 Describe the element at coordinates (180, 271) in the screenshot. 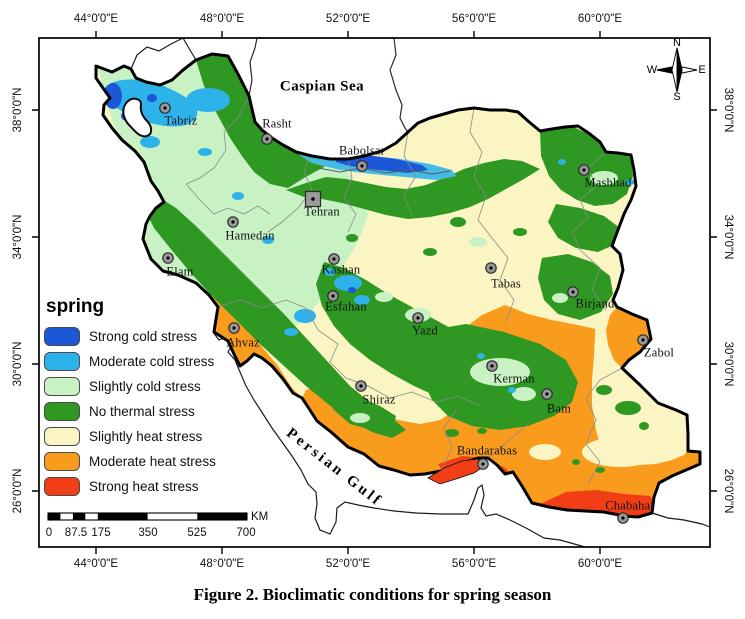

I see `city-label-elam: Elam` at that location.